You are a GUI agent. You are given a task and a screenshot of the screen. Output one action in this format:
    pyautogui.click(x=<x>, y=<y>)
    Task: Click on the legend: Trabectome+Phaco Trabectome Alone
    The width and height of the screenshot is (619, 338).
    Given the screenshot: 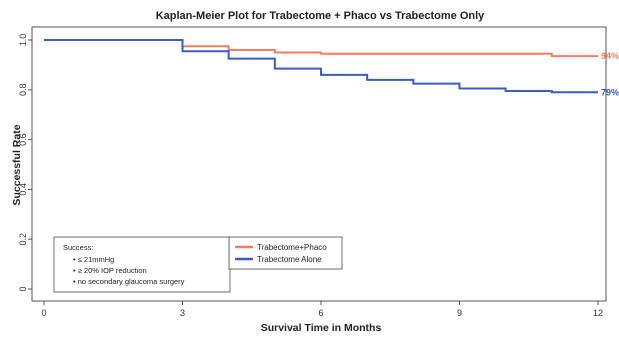 What is the action you would take?
    pyautogui.click(x=285, y=253)
    